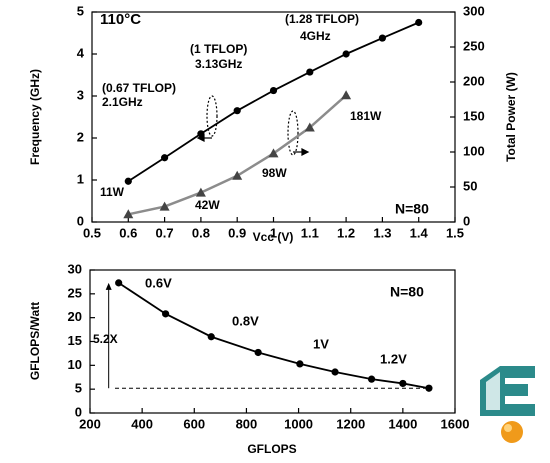  Describe the element at coordinates (419, 232) in the screenshot. I see `x-tick-label: 1.4` at that location.